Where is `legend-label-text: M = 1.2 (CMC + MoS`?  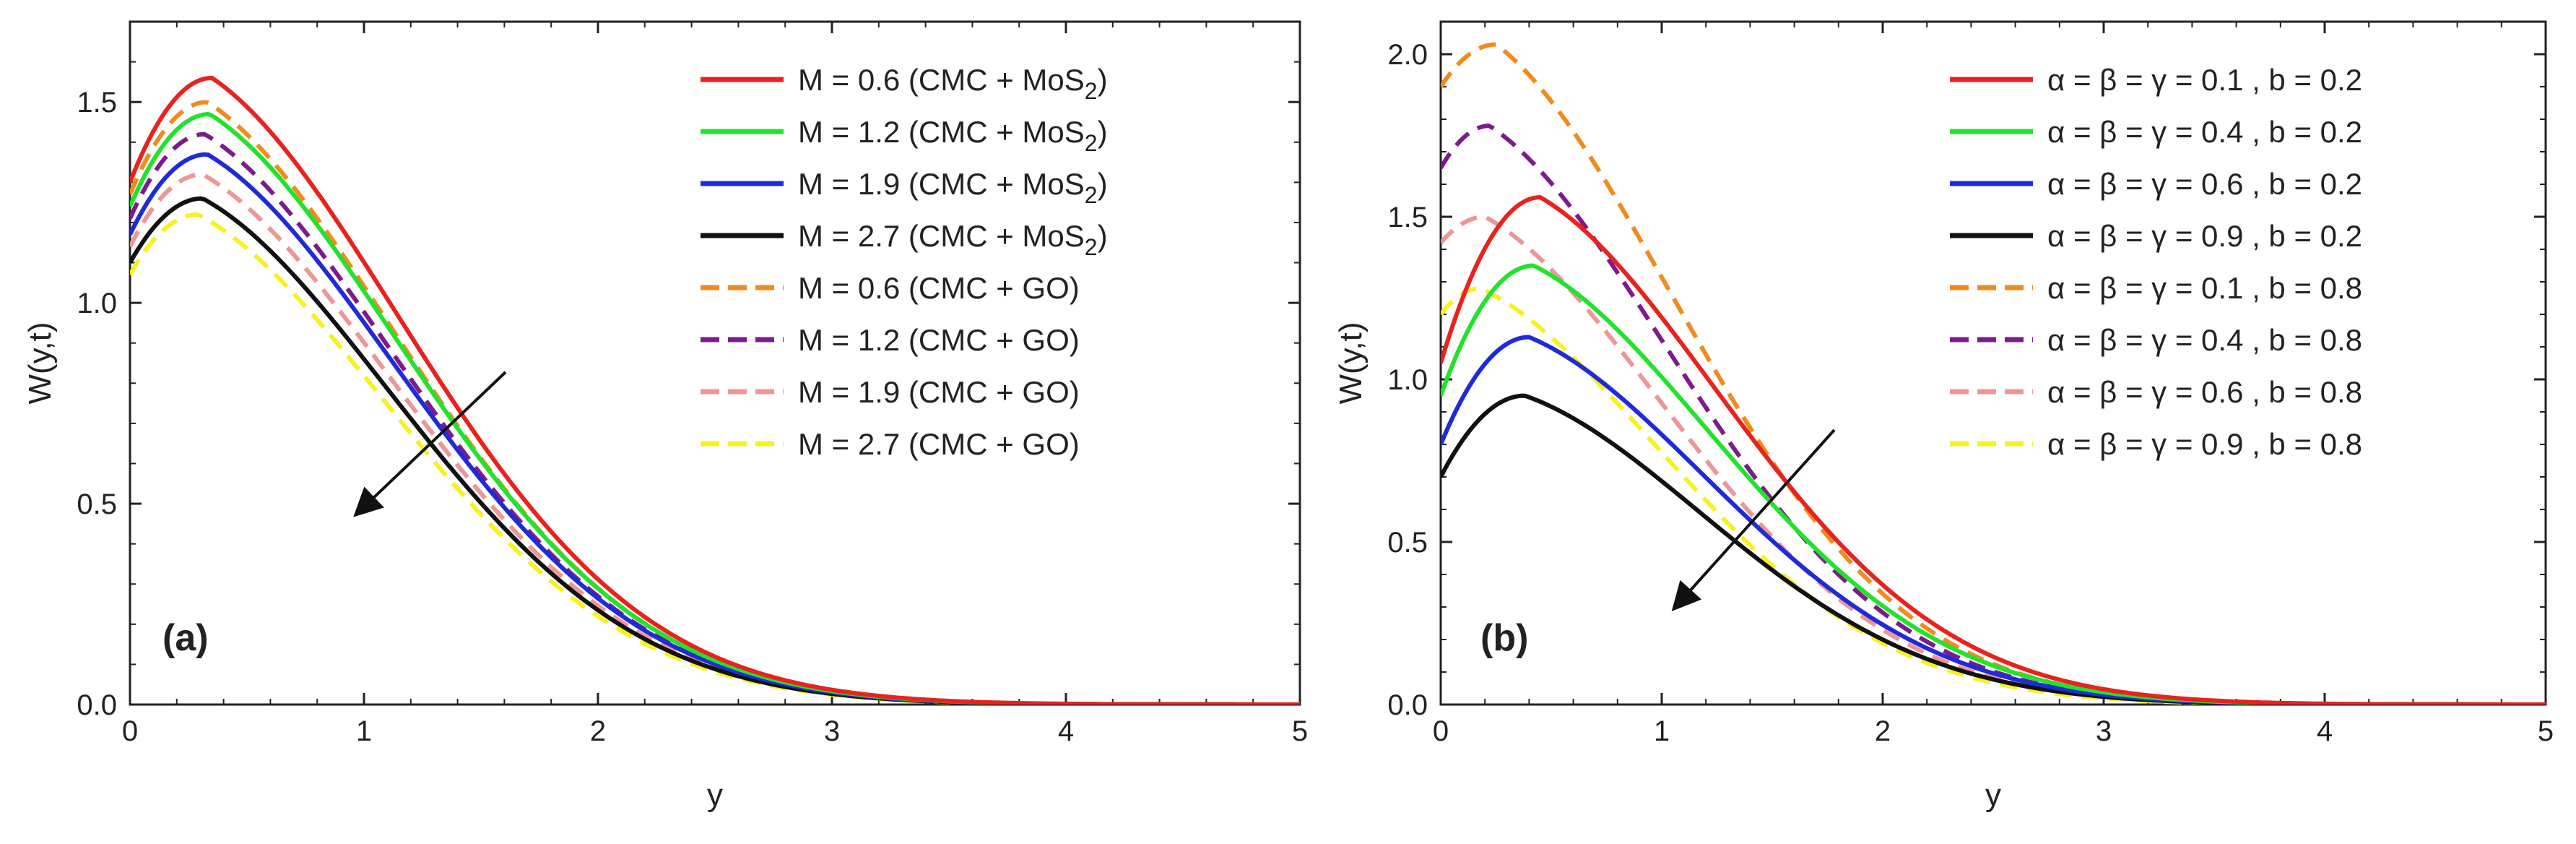
legend-label-text: M = 1.2 (CMC + MoS is located at coordinates (941, 132).